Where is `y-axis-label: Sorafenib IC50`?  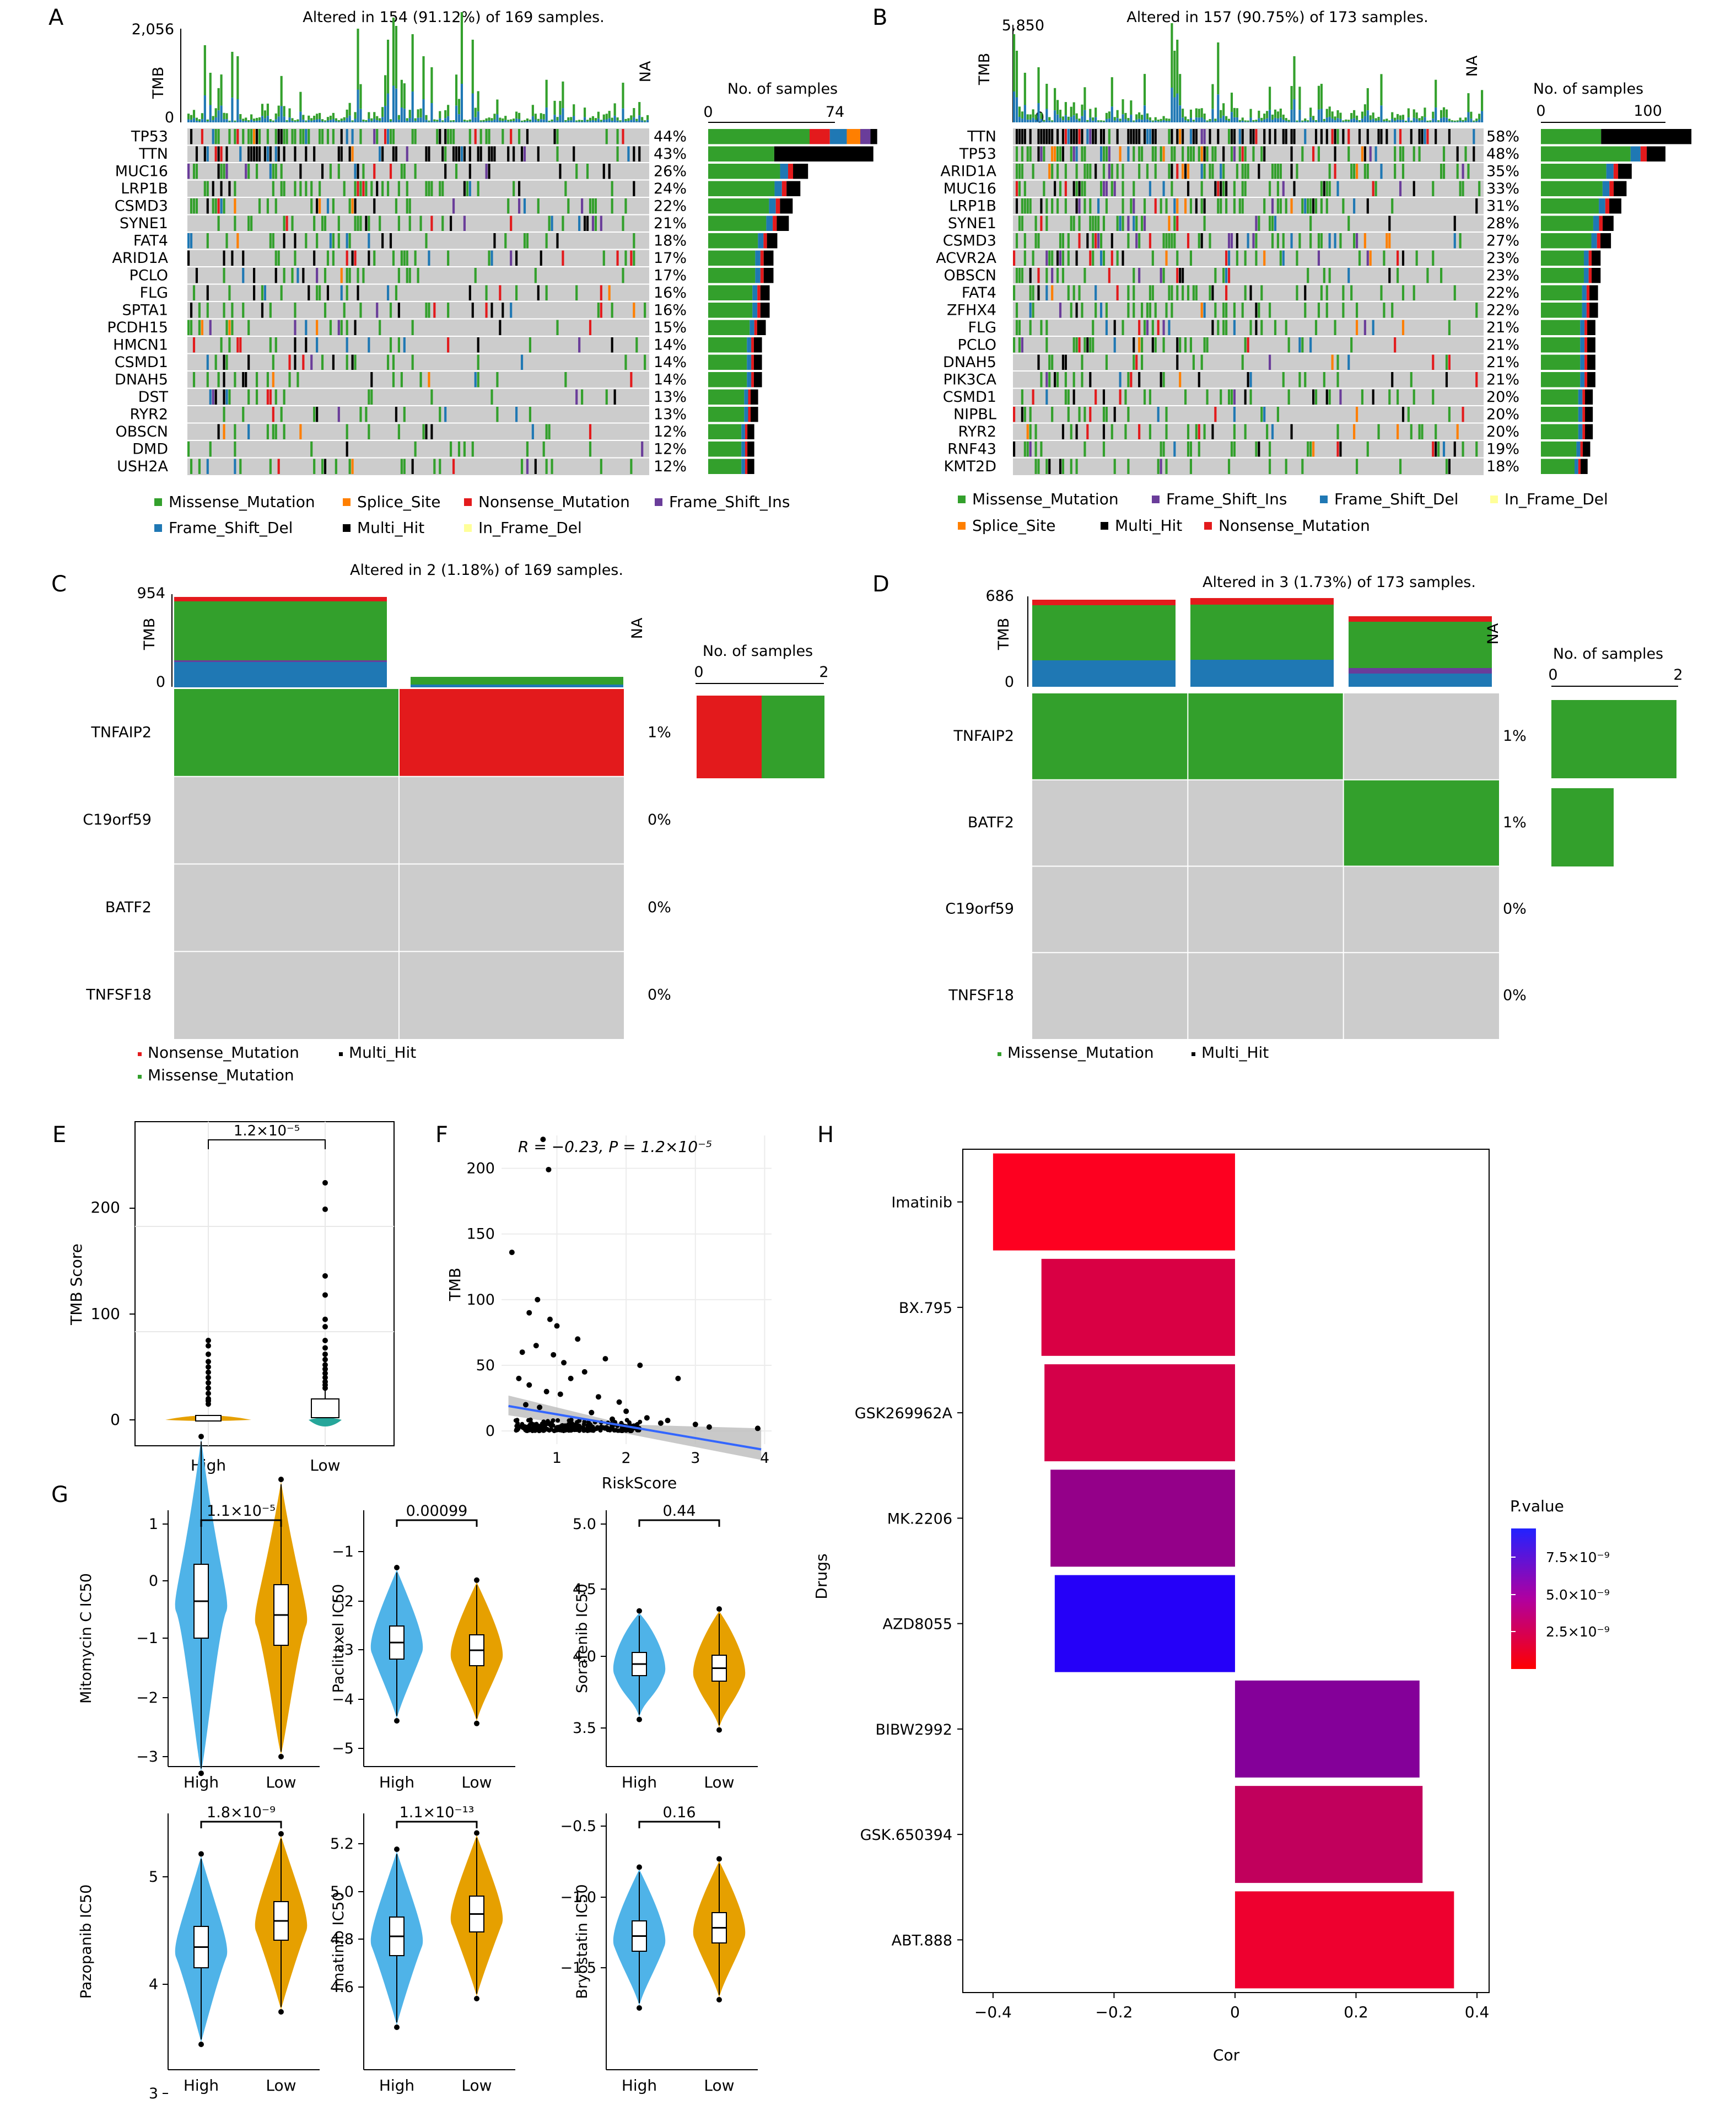
y-axis-label: Sorafenib IC50 is located at coordinates (582, 1638).